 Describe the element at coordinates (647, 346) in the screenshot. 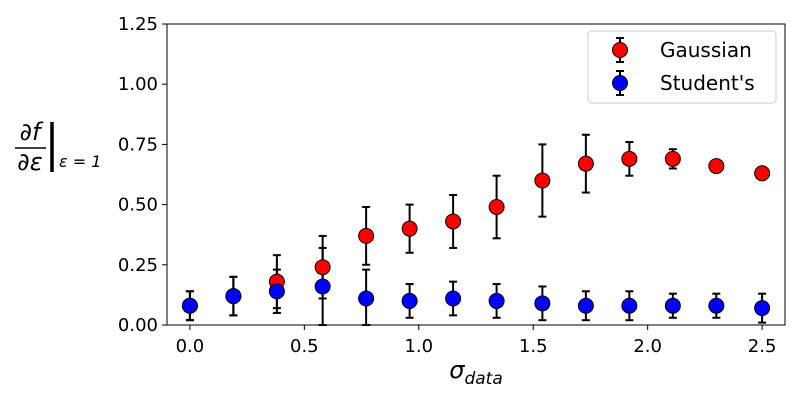

I see `x-tick-label: 2.0` at that location.